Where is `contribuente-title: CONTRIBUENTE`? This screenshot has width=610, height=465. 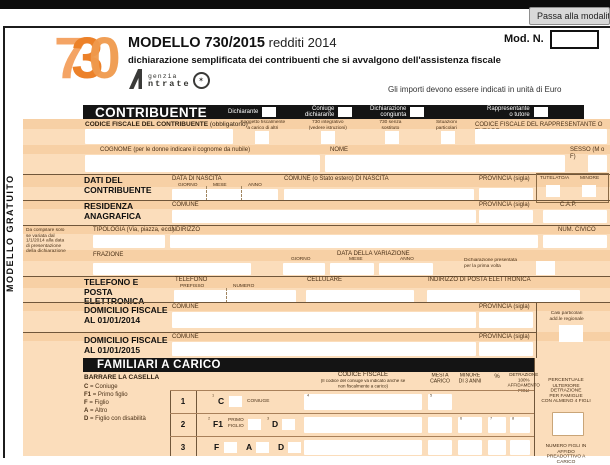 contribuente-title: CONTRIBUENTE is located at coordinates (151, 112).